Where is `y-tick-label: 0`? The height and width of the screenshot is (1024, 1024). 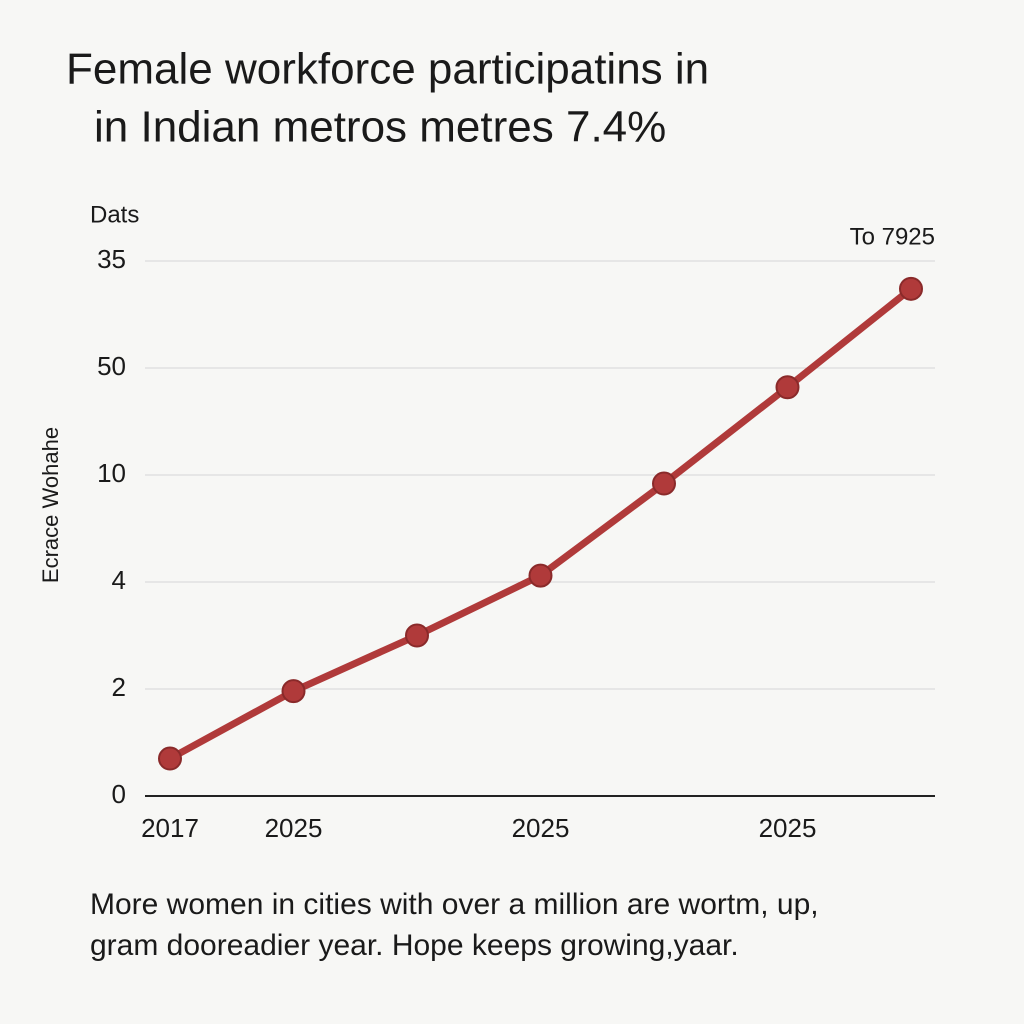 y-tick-label: 0 is located at coordinates (119, 794).